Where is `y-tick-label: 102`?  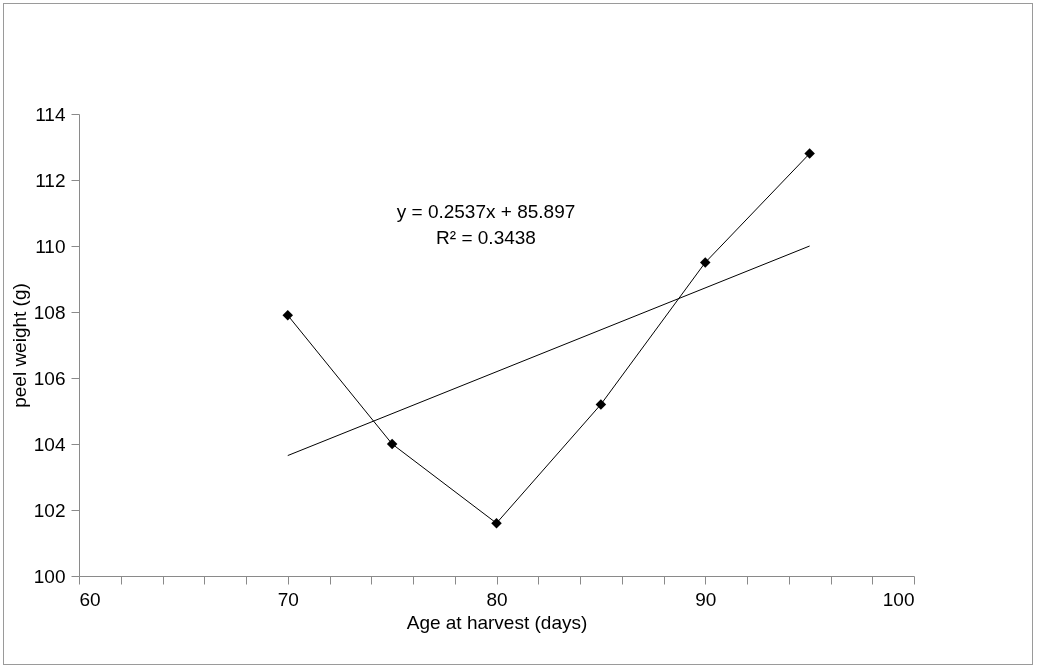 y-tick-label: 102 is located at coordinates (49, 510).